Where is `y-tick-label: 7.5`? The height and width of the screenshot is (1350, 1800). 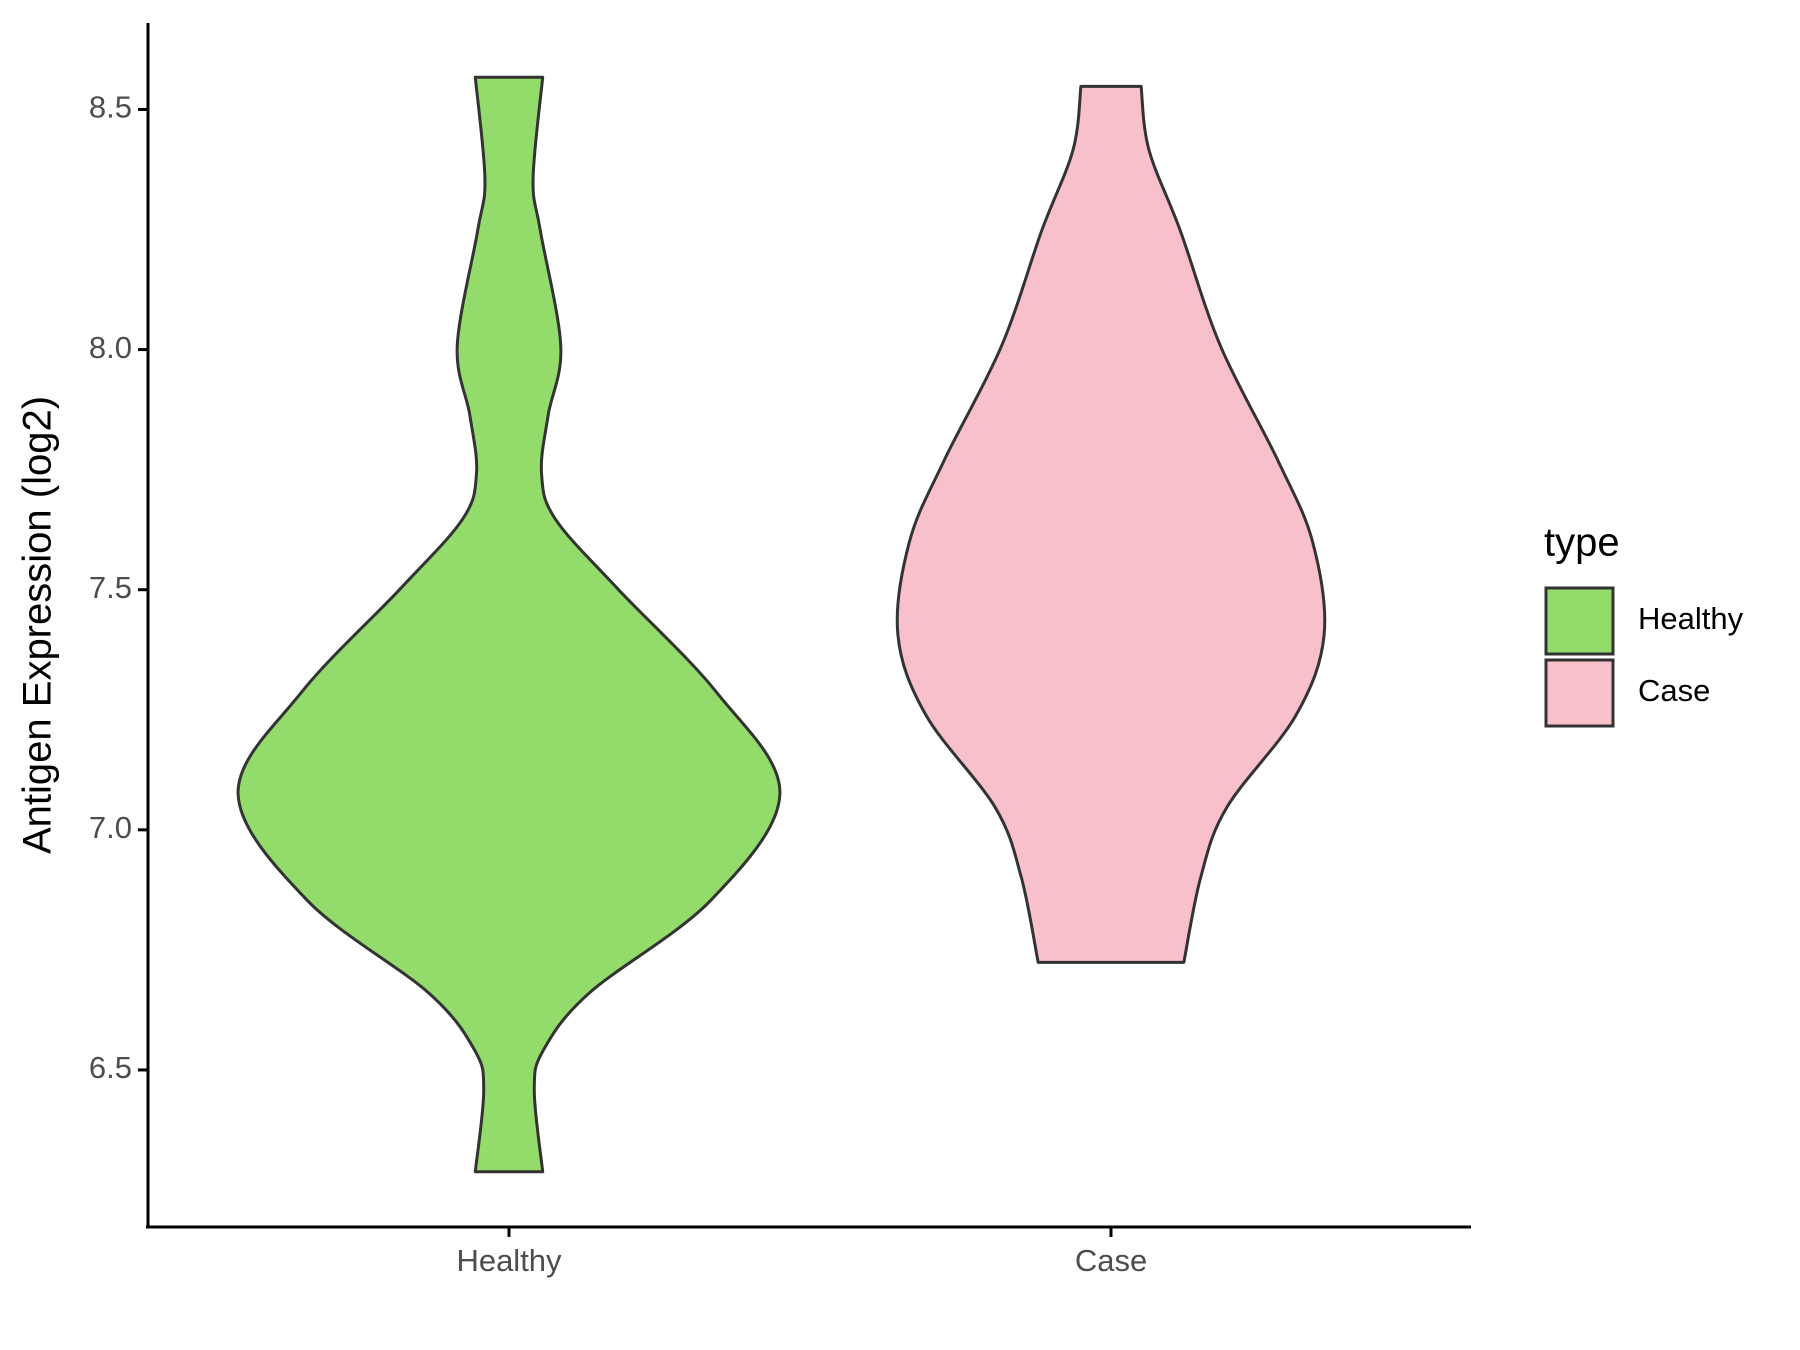
y-tick-label: 7.5 is located at coordinates (110, 587).